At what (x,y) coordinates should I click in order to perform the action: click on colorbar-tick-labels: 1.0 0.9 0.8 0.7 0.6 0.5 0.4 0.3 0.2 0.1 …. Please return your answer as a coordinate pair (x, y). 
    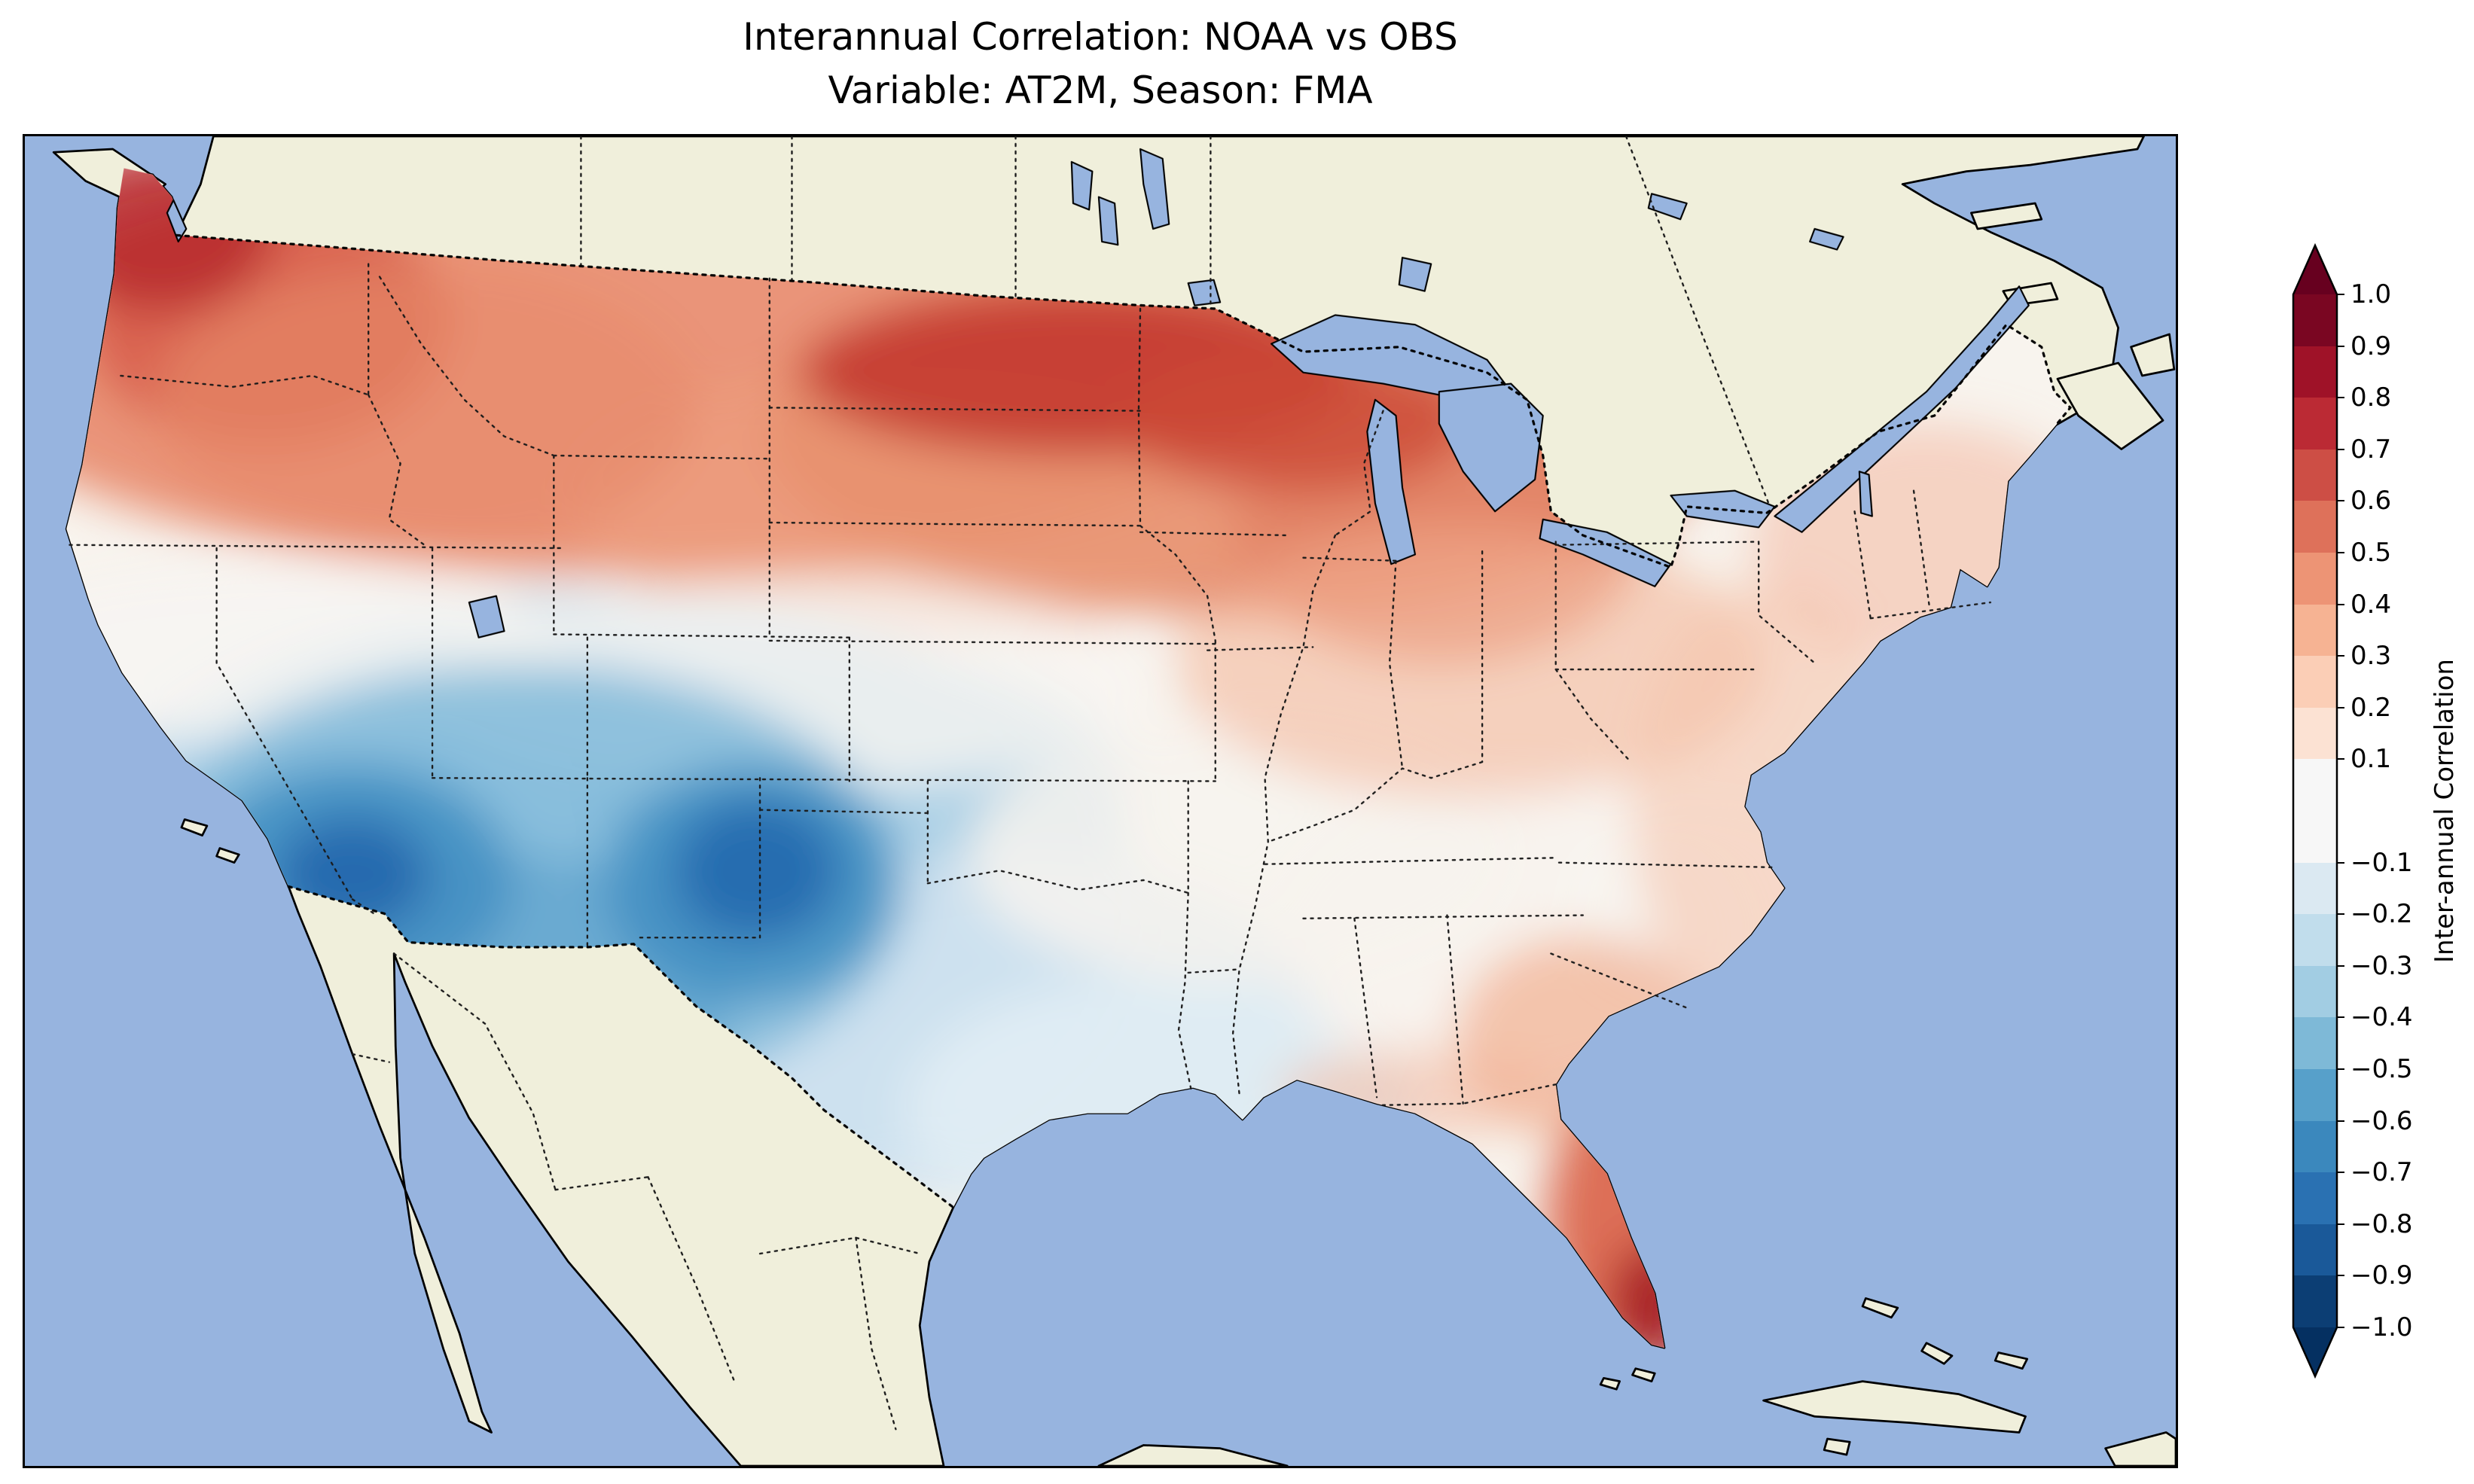
    Looking at the image, I should click on (2382, 810).